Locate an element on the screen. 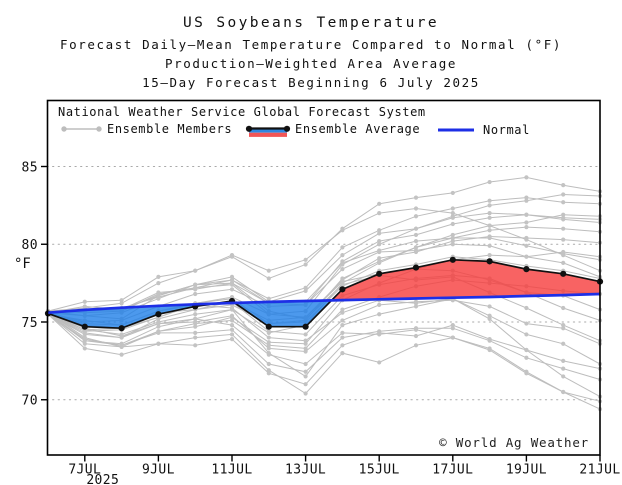 The height and width of the screenshot is (485, 622). below-normal-fill is located at coordinates (283, 313).